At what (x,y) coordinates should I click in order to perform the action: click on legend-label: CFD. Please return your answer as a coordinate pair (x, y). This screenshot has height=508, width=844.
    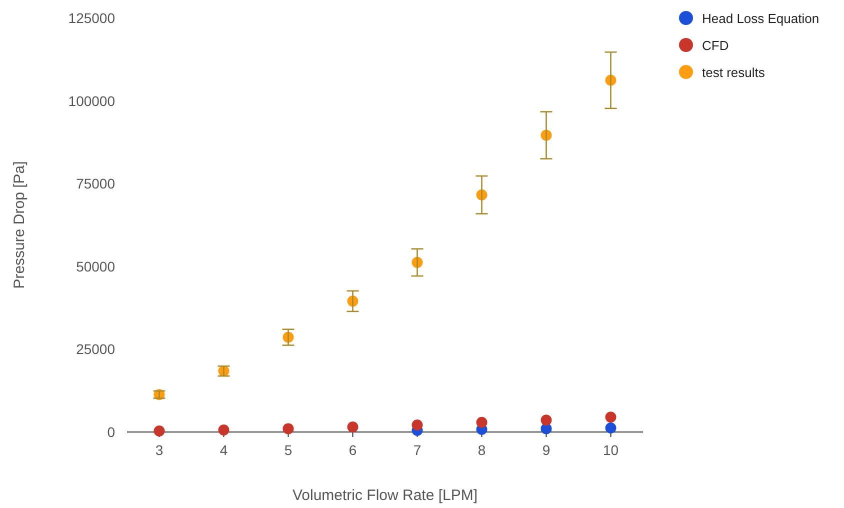
    Looking at the image, I should click on (715, 45).